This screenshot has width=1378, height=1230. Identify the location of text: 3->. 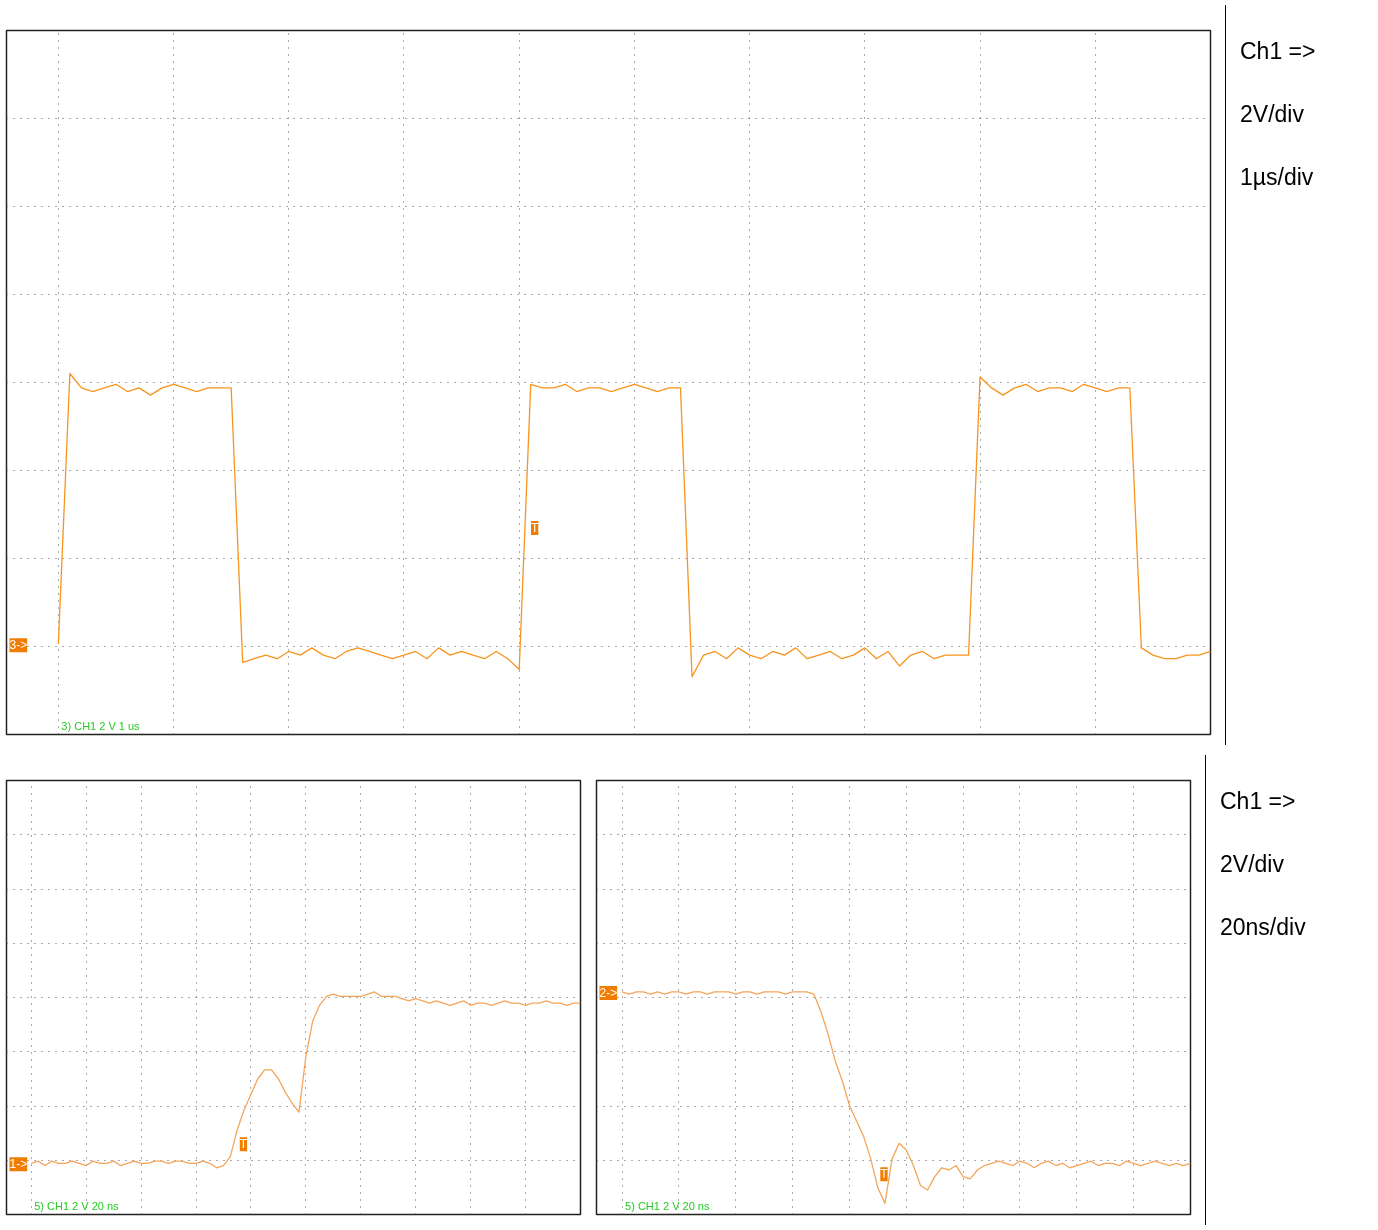
(18, 645).